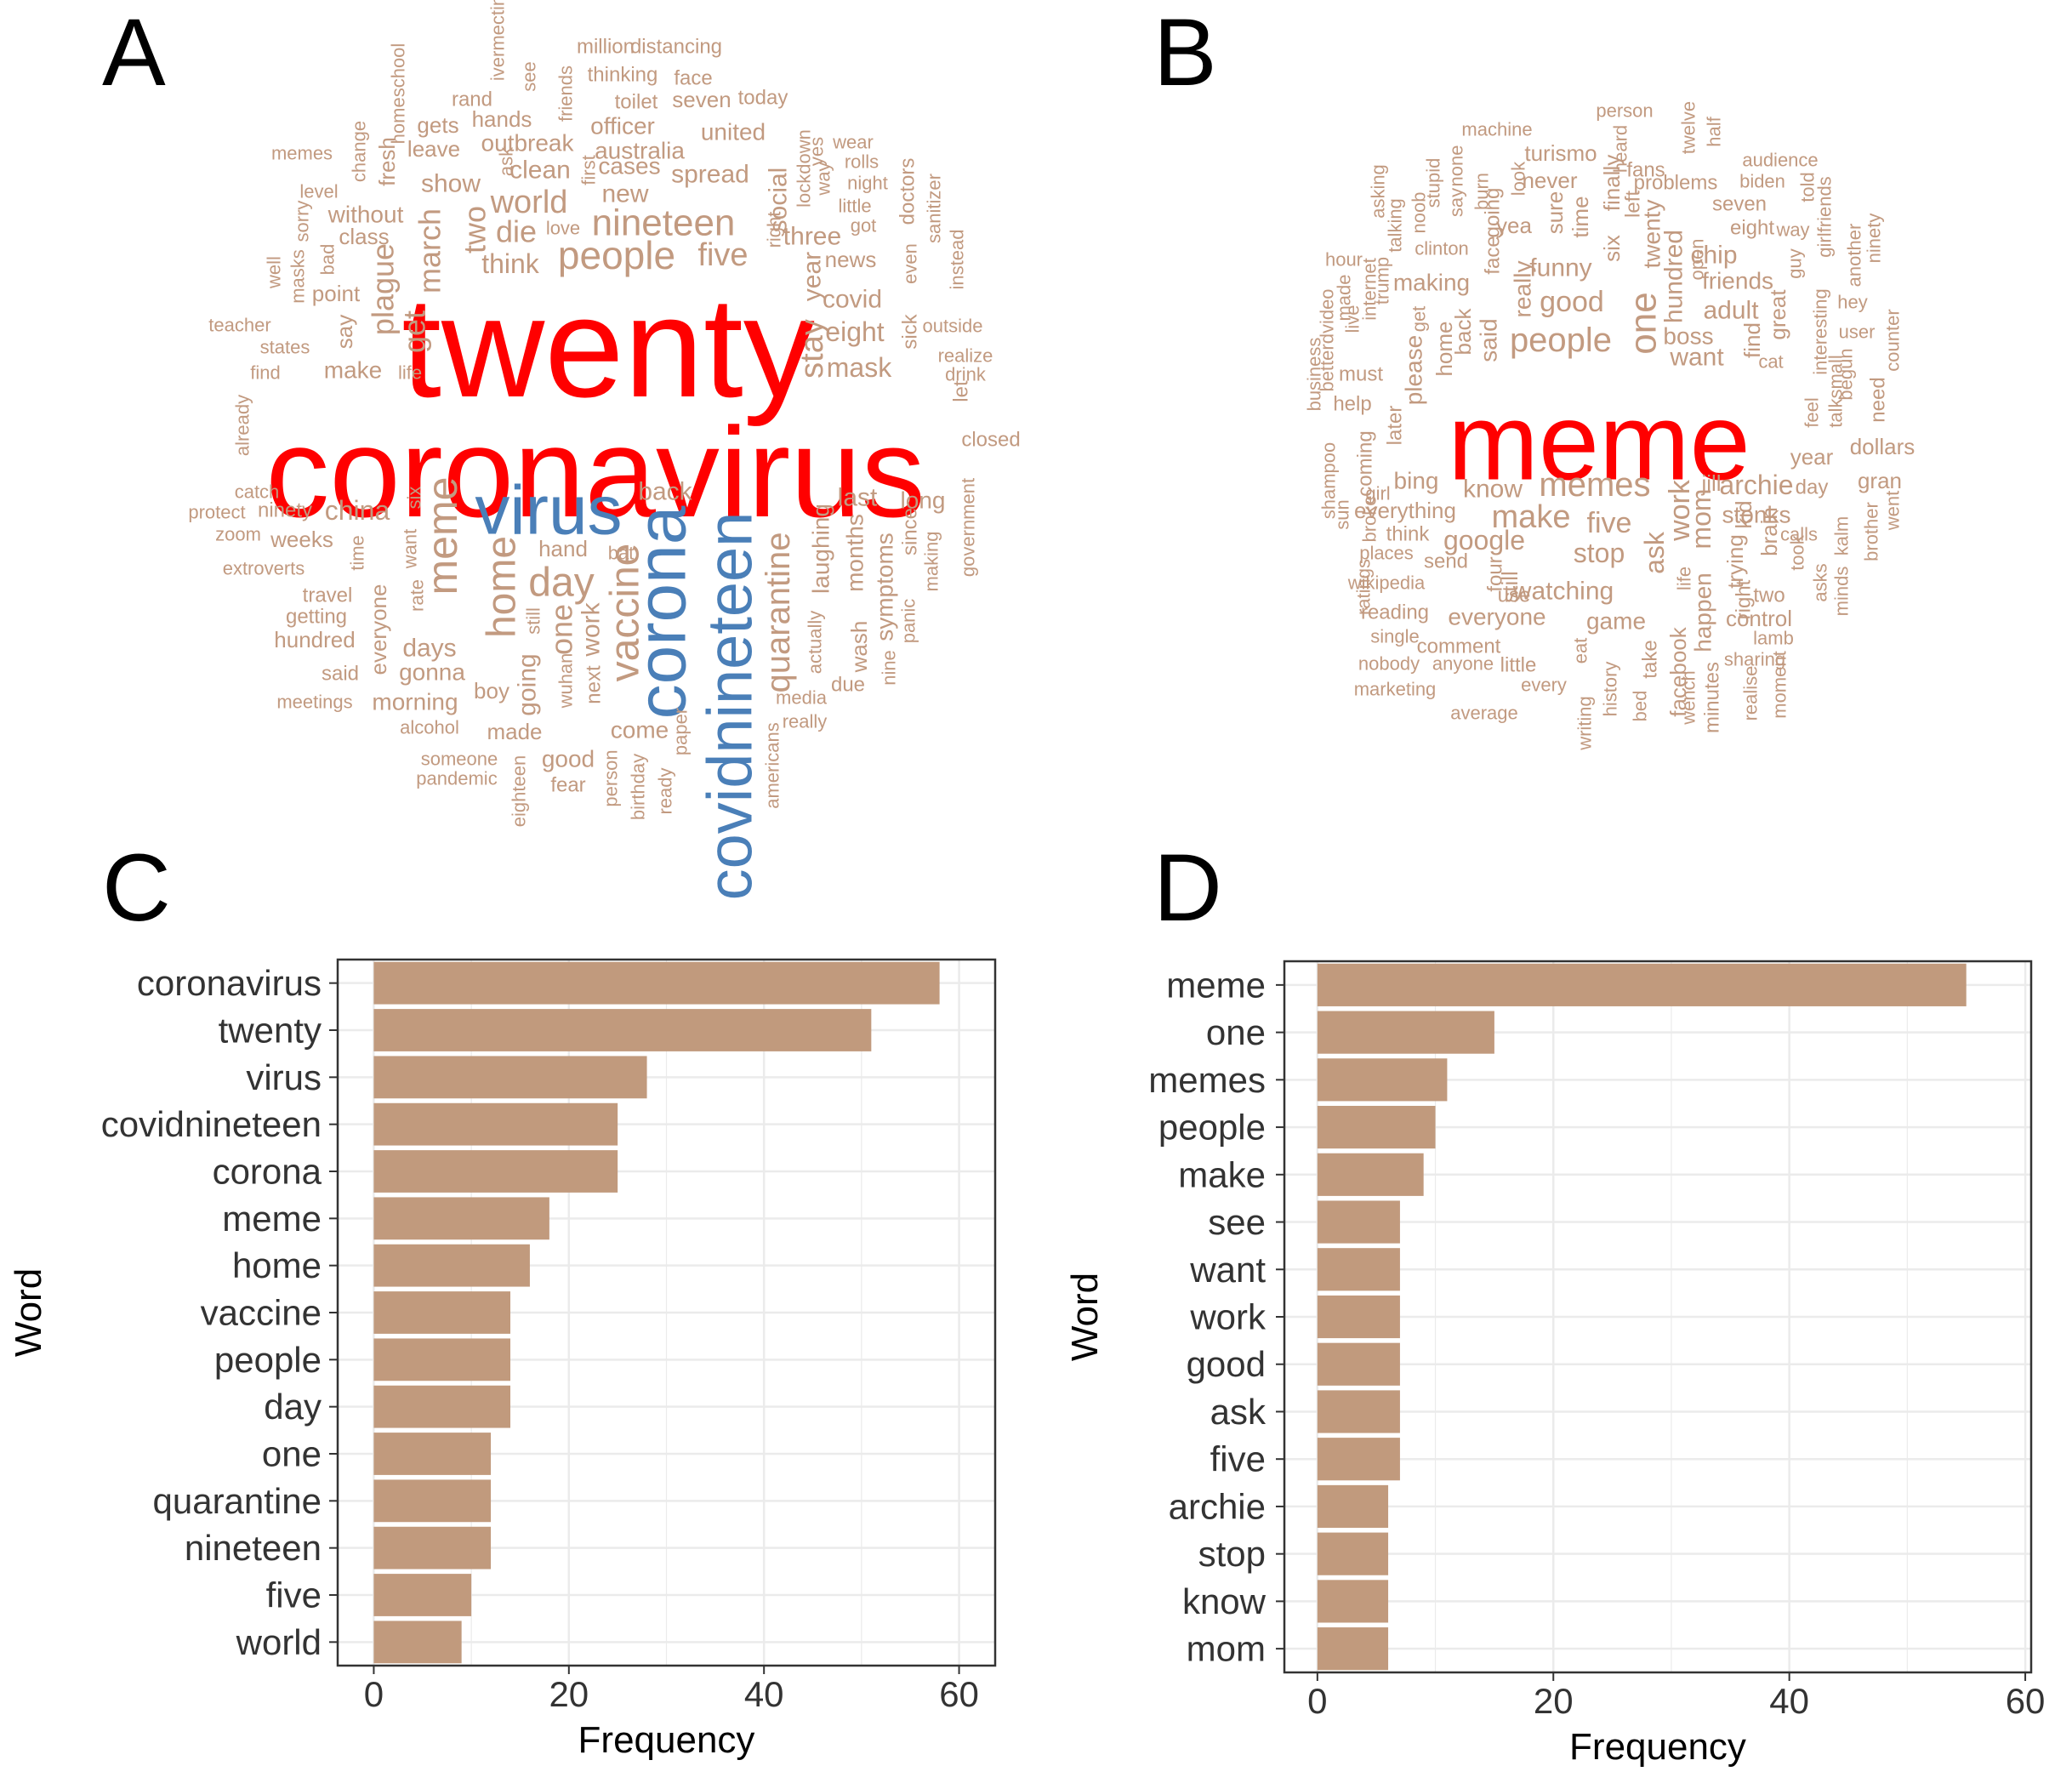 The width and height of the screenshot is (2072, 1783). What do you see at coordinates (1599, 553) in the screenshot?
I see `cloud-word-stop: stop` at bounding box center [1599, 553].